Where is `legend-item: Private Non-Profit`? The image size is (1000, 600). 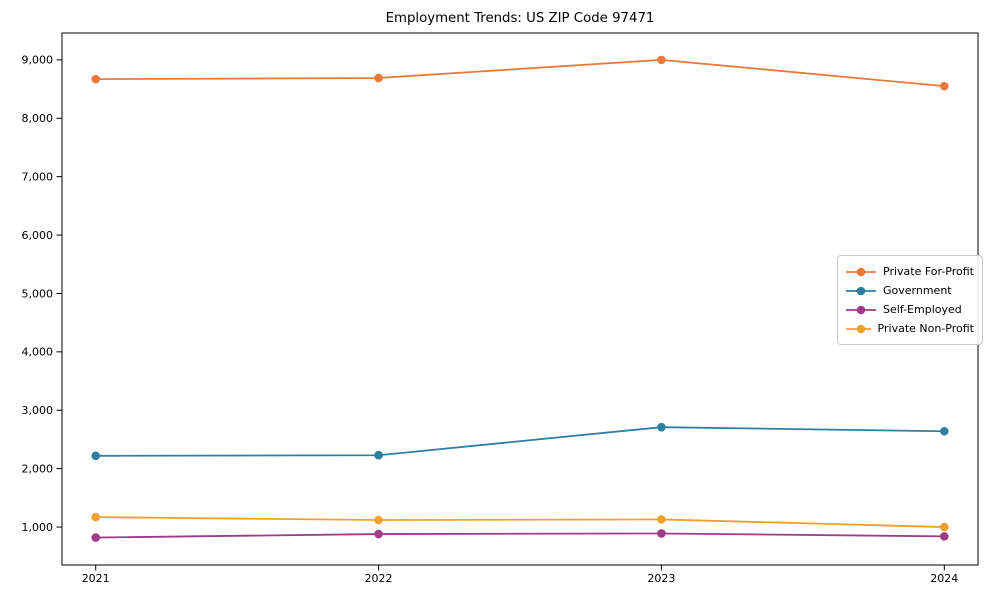 legend-item: Private Non-Profit is located at coordinates (910, 328).